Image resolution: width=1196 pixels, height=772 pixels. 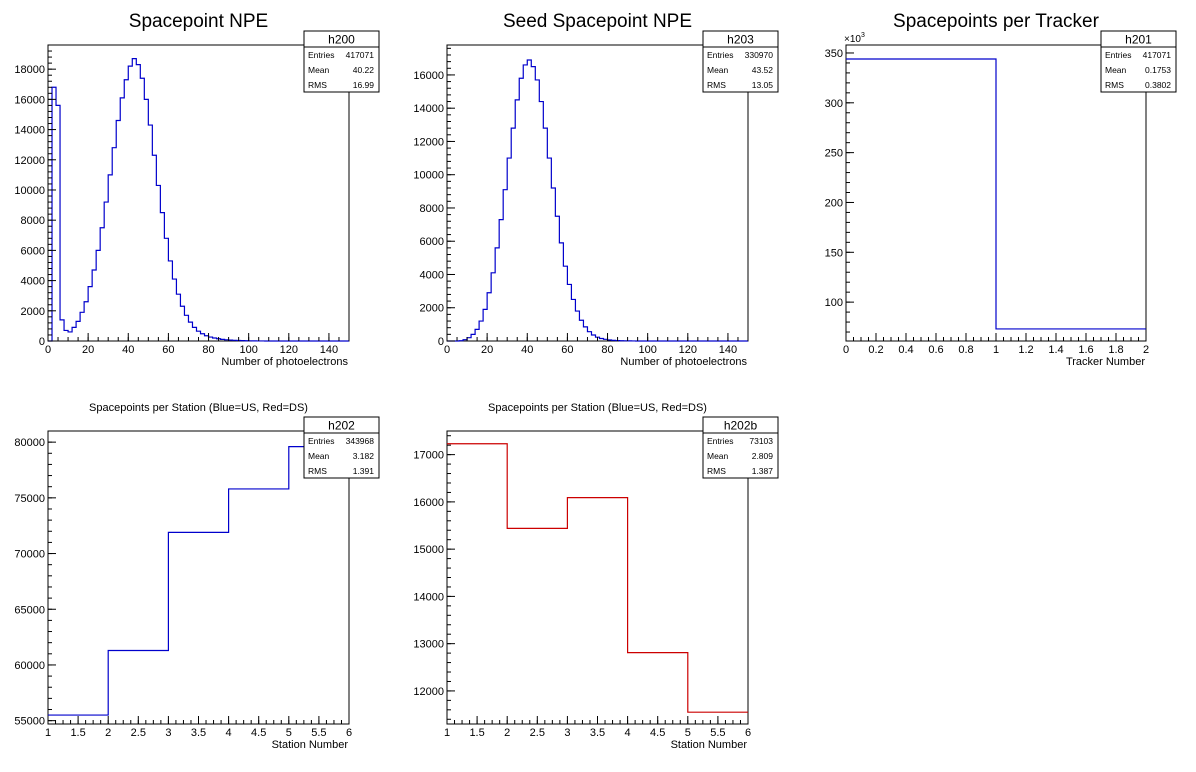 I want to click on x-tick-label: 5, so click(x=289, y=733).